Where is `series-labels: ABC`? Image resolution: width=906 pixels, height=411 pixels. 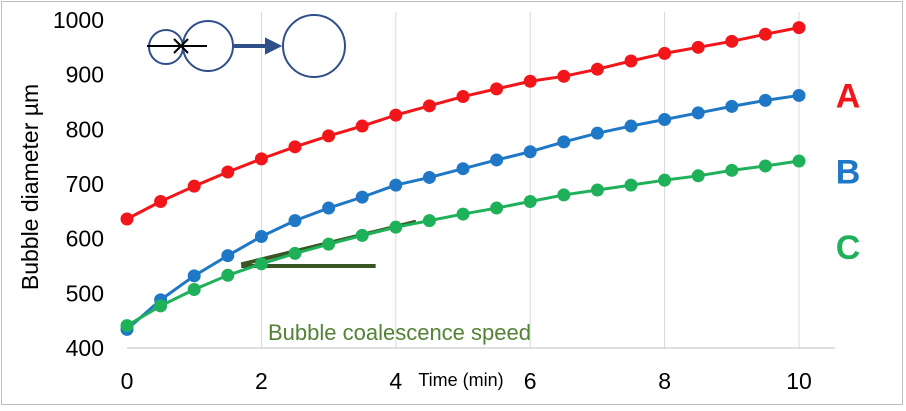
series-labels: ABC is located at coordinates (848, 172).